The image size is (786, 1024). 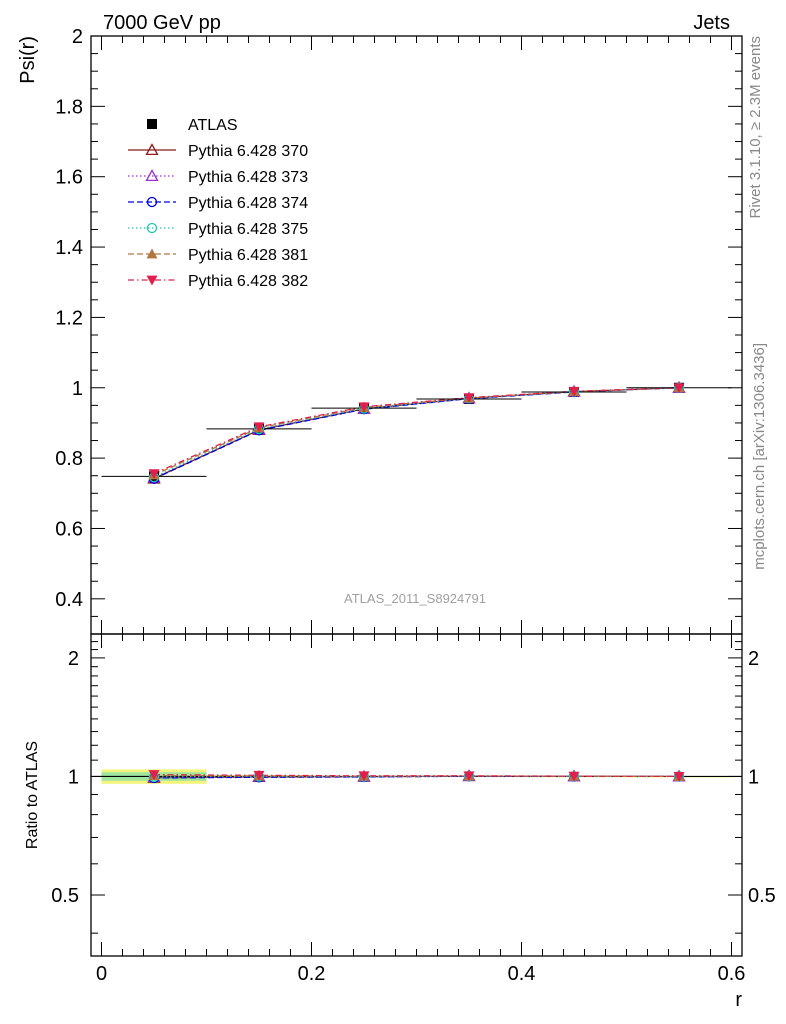 I want to click on legend-label: Pythia 6.428 375, so click(x=248, y=229).